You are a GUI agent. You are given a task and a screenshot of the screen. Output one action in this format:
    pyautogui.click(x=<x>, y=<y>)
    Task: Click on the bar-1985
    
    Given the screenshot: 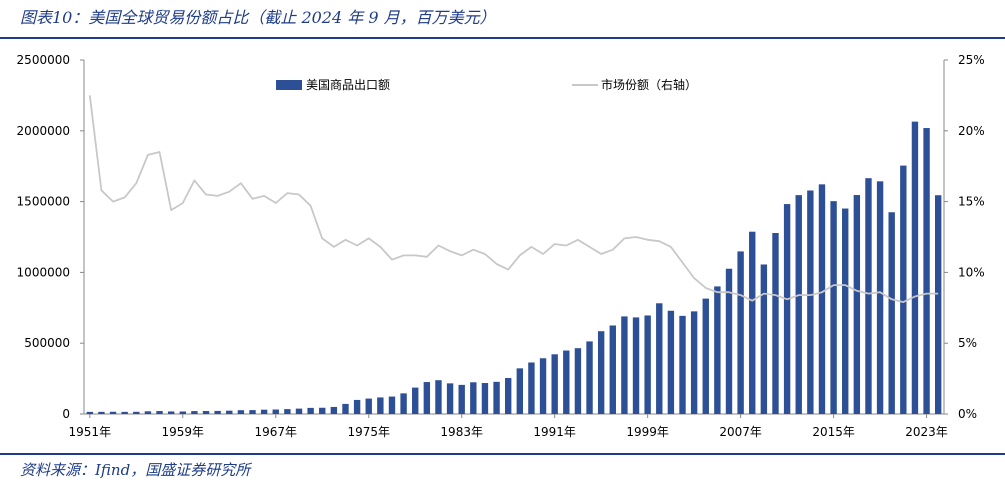 What is the action you would take?
    pyautogui.click(x=485, y=398)
    